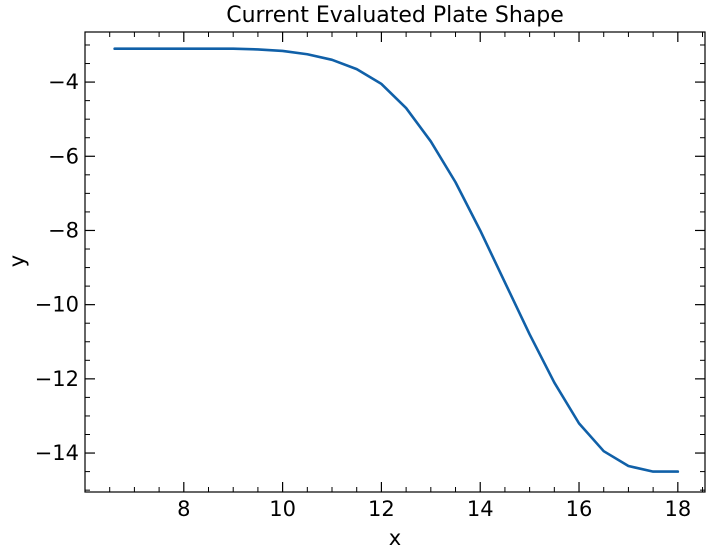 Image resolution: width=710 pixels, height=554 pixels. Describe the element at coordinates (579, 509) in the screenshot. I see `x-tick-label: 16` at that location.